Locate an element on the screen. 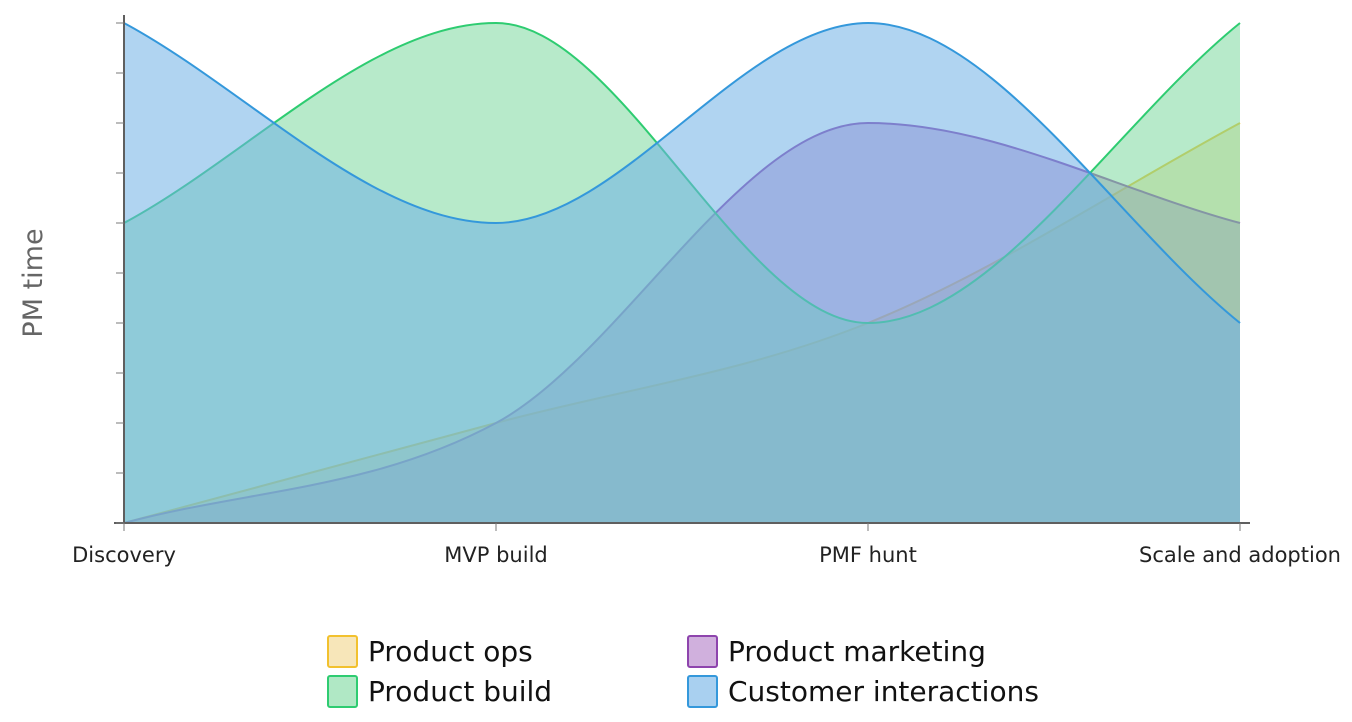  legend-item-customer-interactions: Customer interactions is located at coordinates (863, 691).